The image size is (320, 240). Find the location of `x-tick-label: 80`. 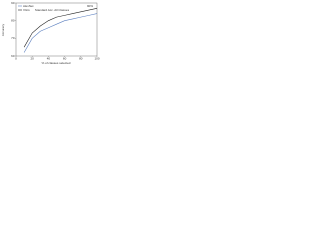

x-tick-label: 80 is located at coordinates (81, 59).